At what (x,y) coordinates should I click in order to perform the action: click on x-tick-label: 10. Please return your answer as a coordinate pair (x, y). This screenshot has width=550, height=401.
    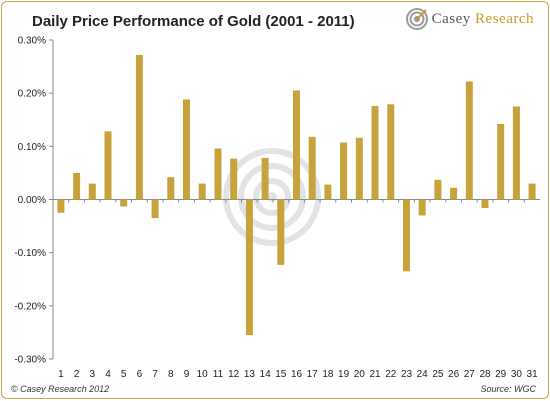
    Looking at the image, I should click on (203, 374).